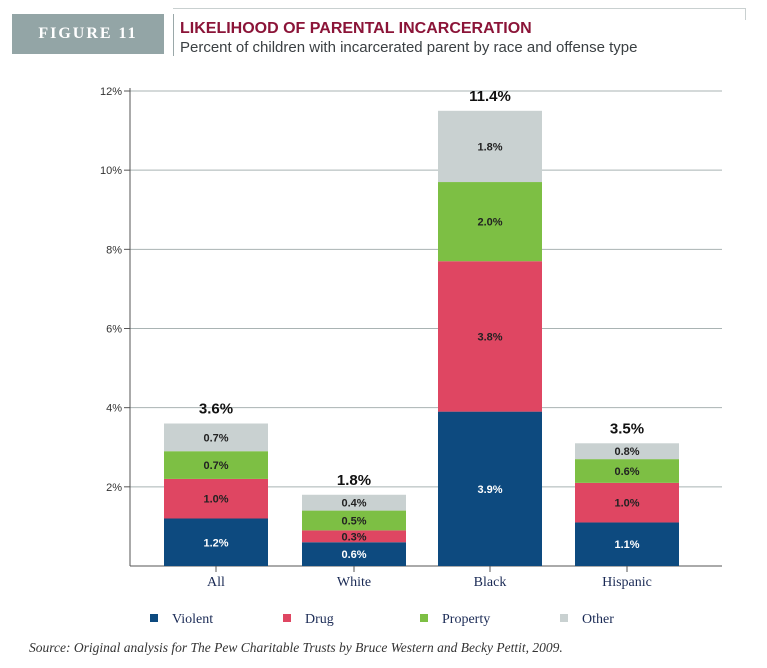 This screenshot has height=668, width=767. I want to click on data-label-white-drug: 0.3%, so click(353, 537).